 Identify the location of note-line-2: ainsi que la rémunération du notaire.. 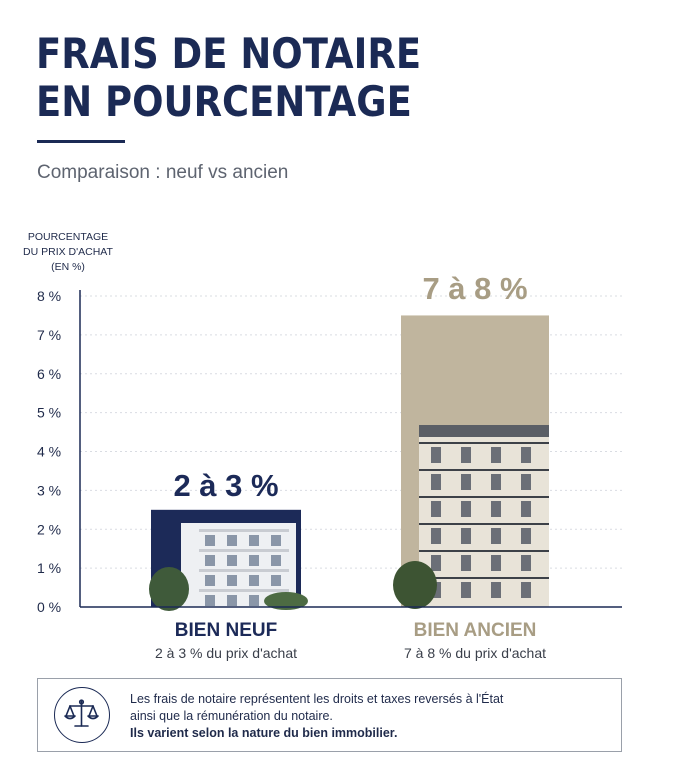
(231, 716).